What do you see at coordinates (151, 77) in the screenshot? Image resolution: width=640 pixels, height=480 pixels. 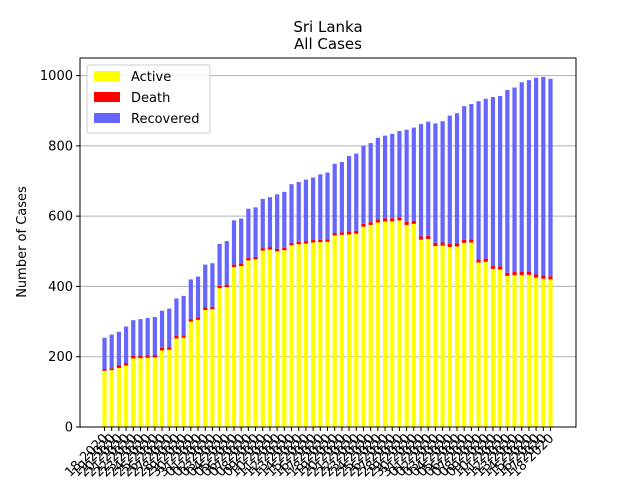 I see `legend-label-active: Active` at bounding box center [151, 77].